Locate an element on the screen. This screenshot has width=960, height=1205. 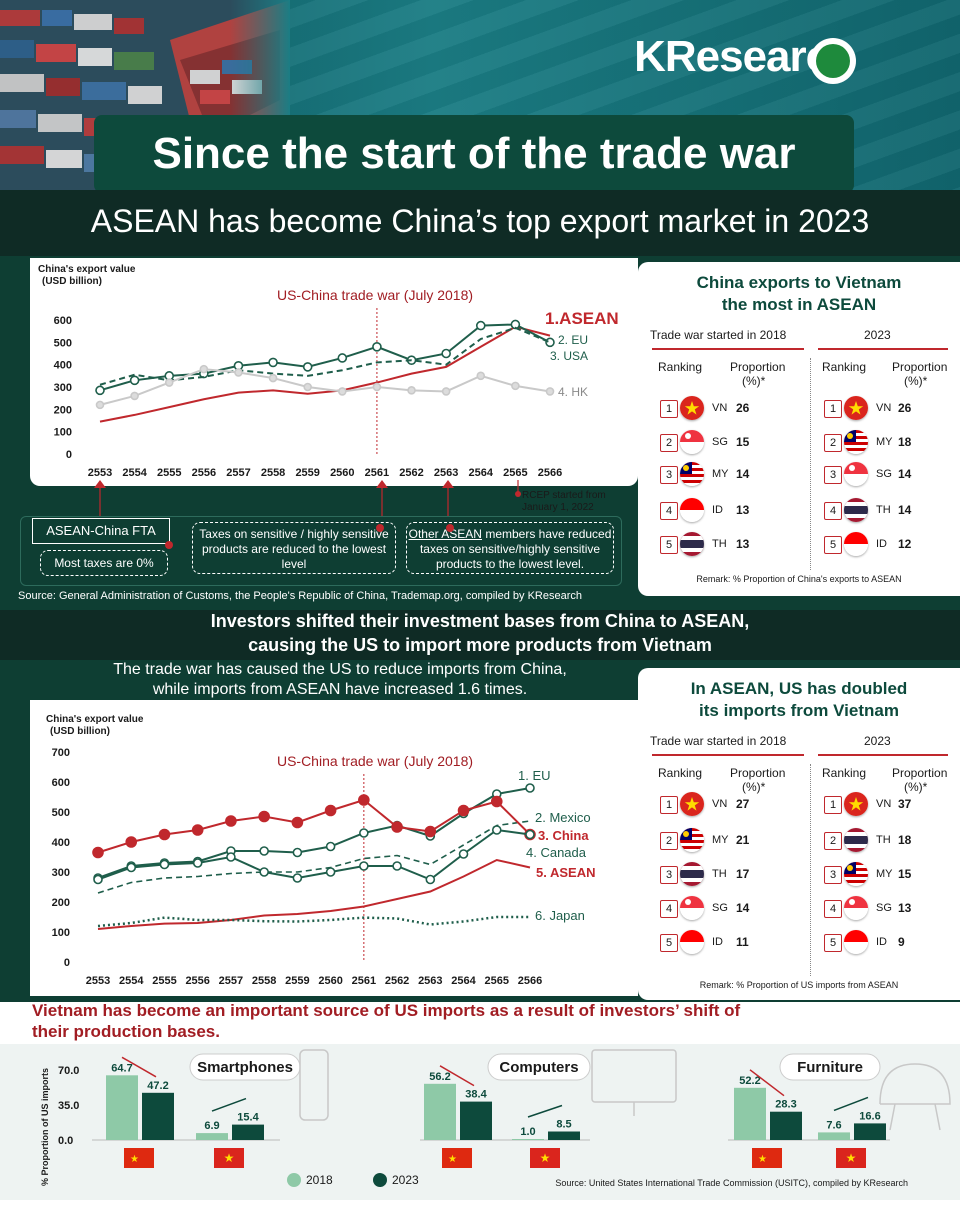
proportion-value: 14 is located at coordinates (905, 474).